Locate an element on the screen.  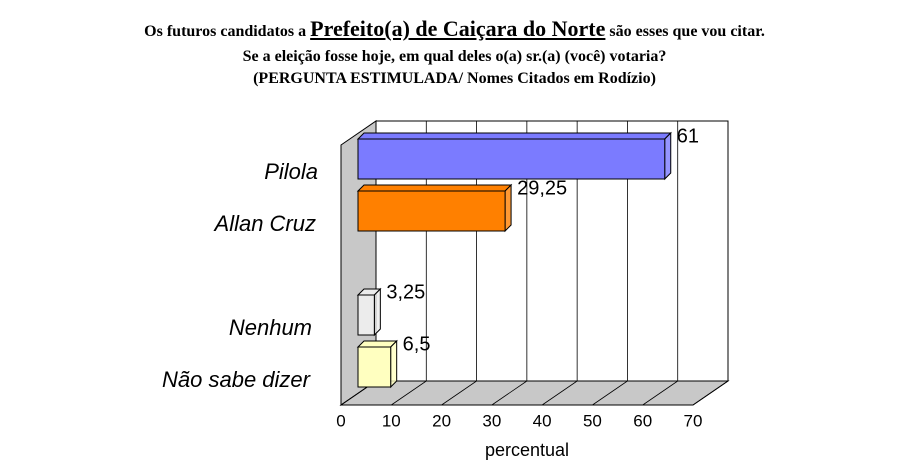
y-tick-label: Allan Cruz is located at coordinates (264, 223).